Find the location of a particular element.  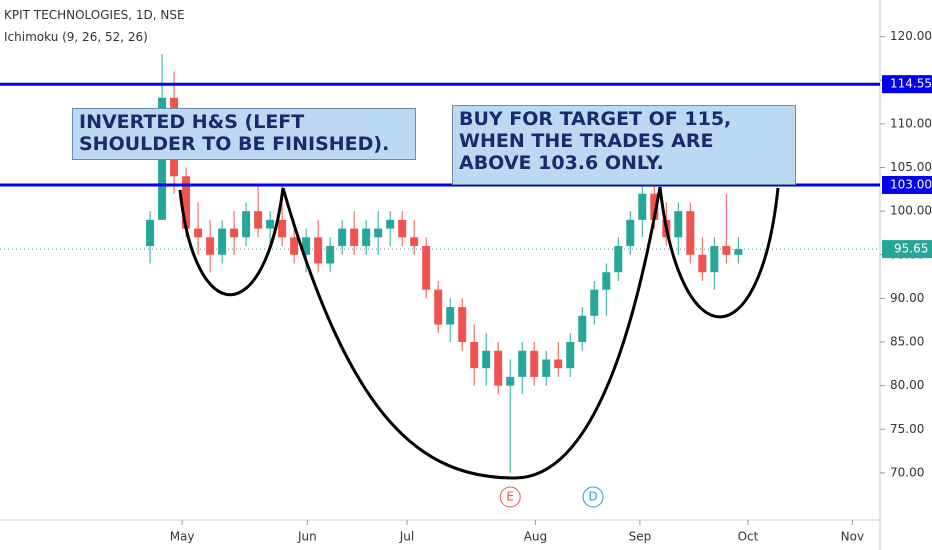

price-tick-label: 110.00 is located at coordinates (911, 123).